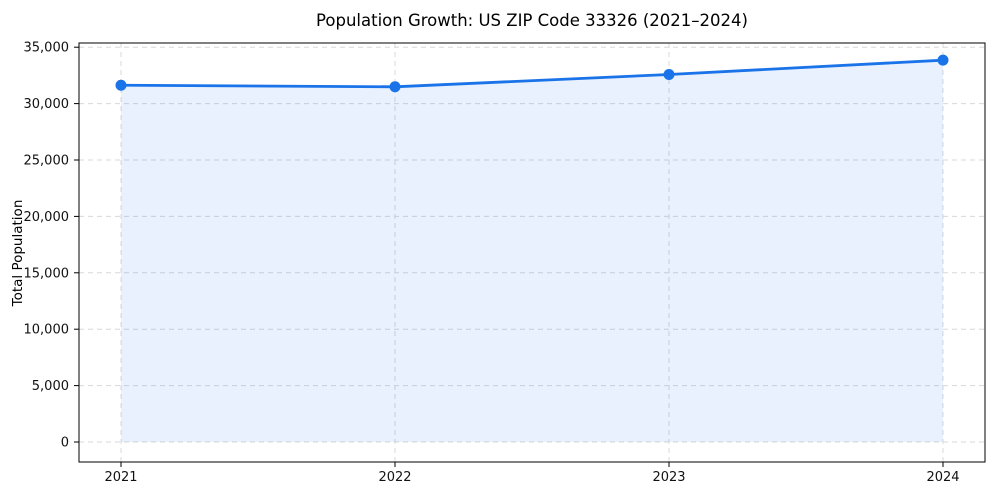 This screenshot has width=1000, height=500. Describe the element at coordinates (47, 273) in the screenshot. I see `y-tick-label: 15,000` at that location.